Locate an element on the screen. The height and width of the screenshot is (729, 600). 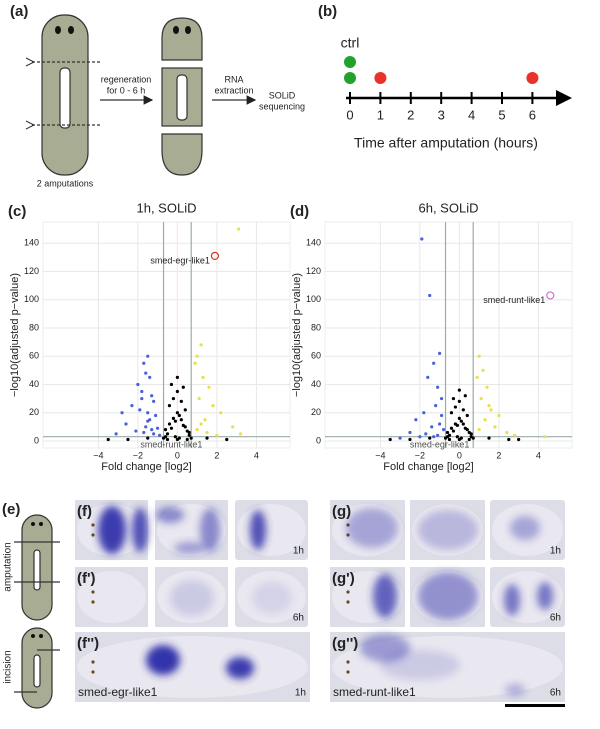
panel-label: (g') is located at coordinates (343, 578).